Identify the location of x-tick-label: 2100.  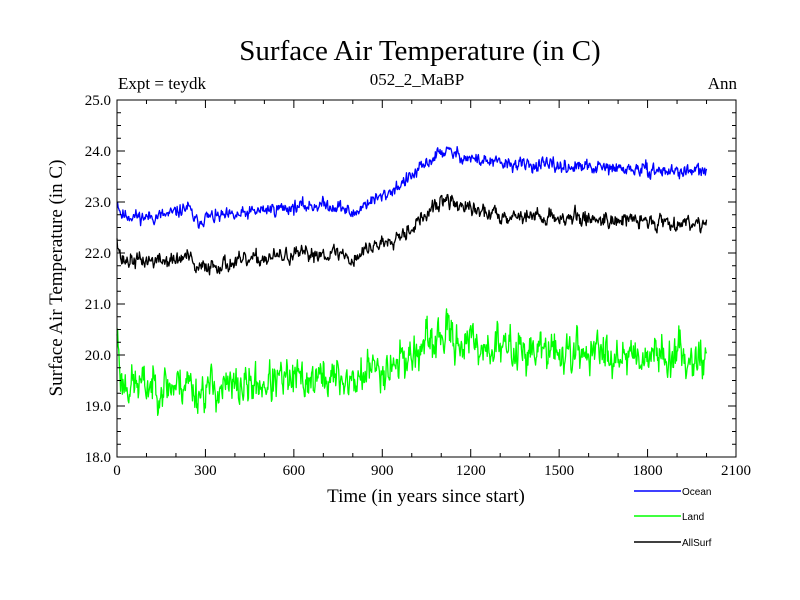
(736, 471).